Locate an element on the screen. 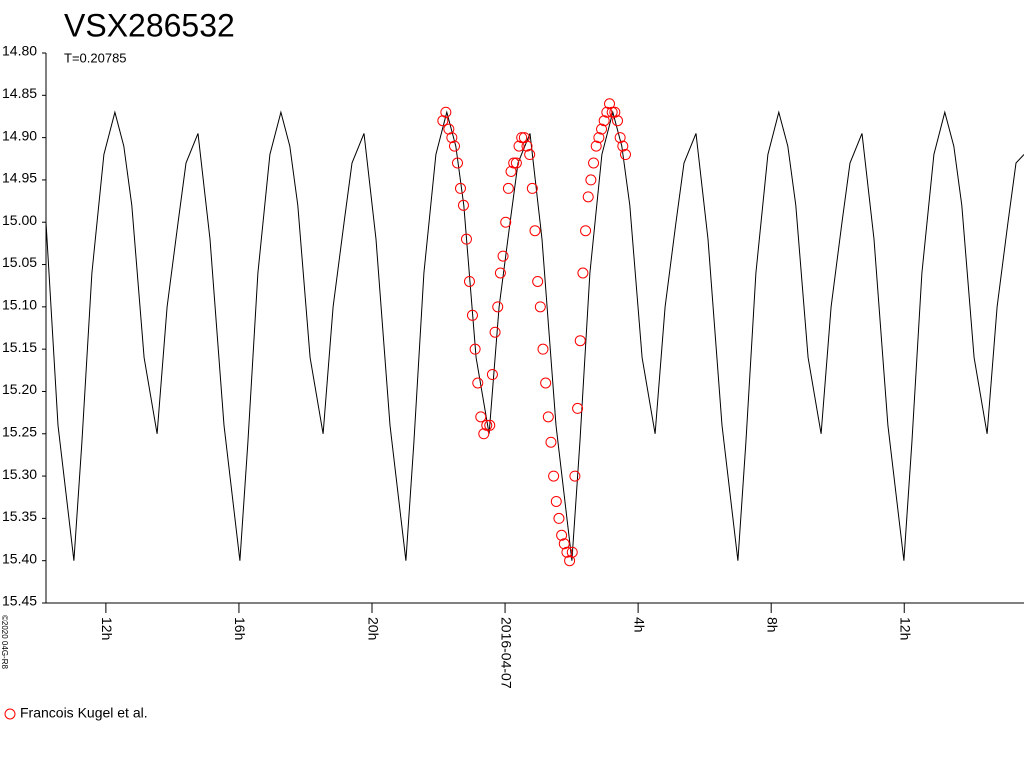 The width and height of the screenshot is (1024, 768). y-tick-label: 14.95 is located at coordinates (19, 178).